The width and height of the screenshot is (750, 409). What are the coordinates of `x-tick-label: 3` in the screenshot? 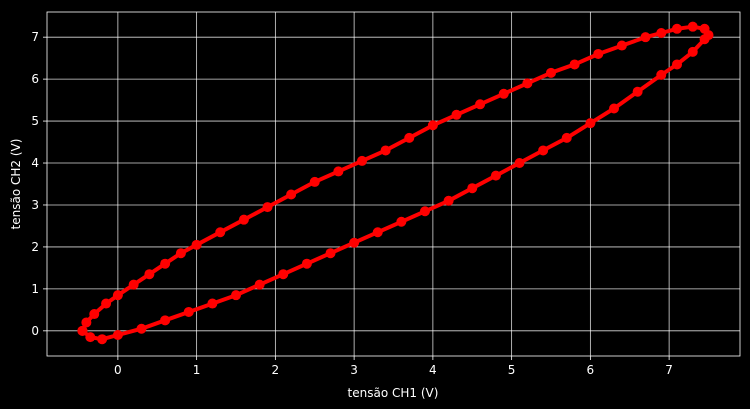 It's located at (354, 370).